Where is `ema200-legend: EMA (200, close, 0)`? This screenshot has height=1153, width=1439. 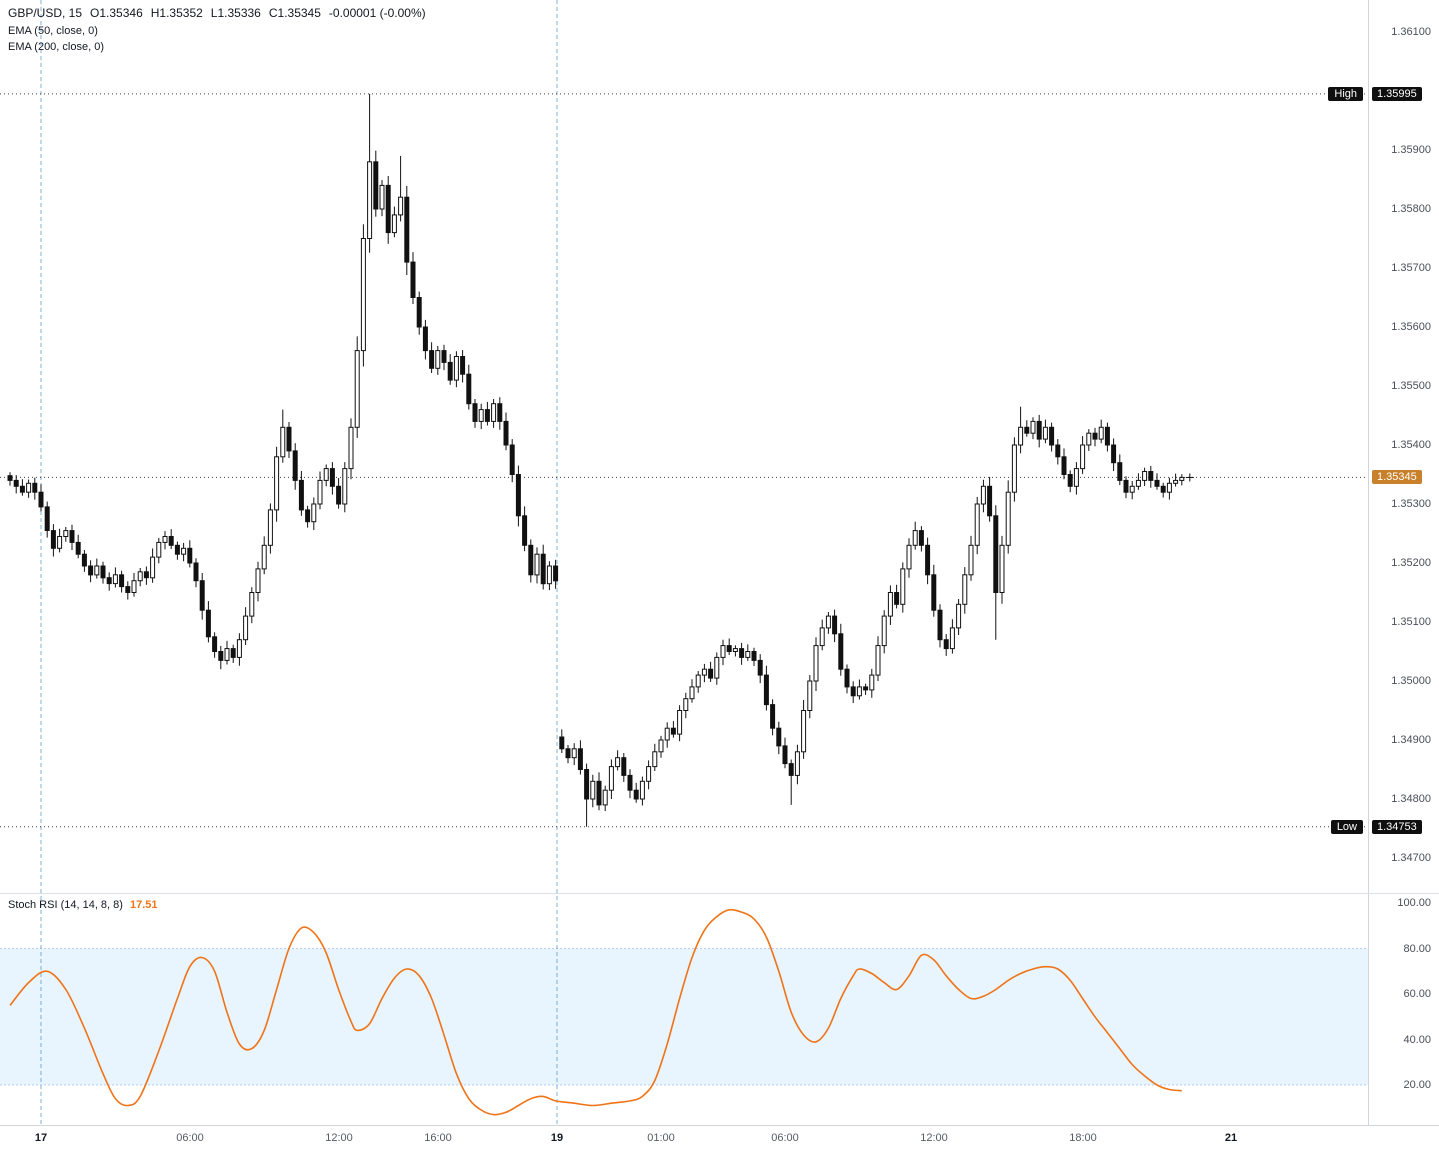
ema200-legend: EMA (200, close, 0) is located at coordinates (56, 47).